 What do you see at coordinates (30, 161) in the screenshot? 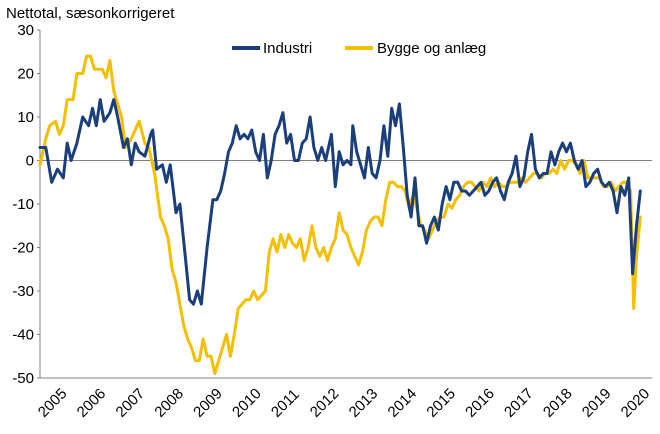
I see `y-tick-label: 0` at bounding box center [30, 161].